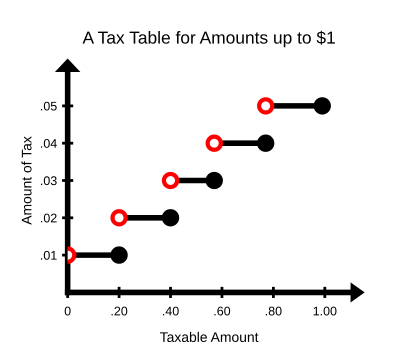 The image size is (410, 361). What do you see at coordinates (325, 311) in the screenshot?
I see `x-tick-label: 1.00` at bounding box center [325, 311].